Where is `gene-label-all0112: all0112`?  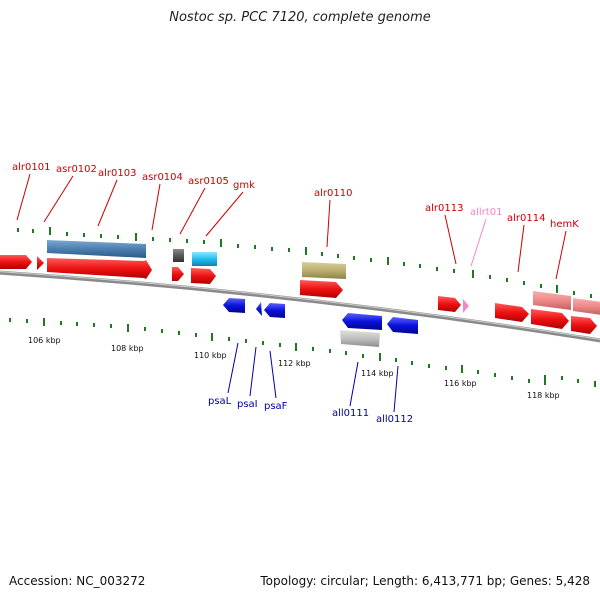
gene-label-all0112: all0112 is located at coordinates (394, 419).